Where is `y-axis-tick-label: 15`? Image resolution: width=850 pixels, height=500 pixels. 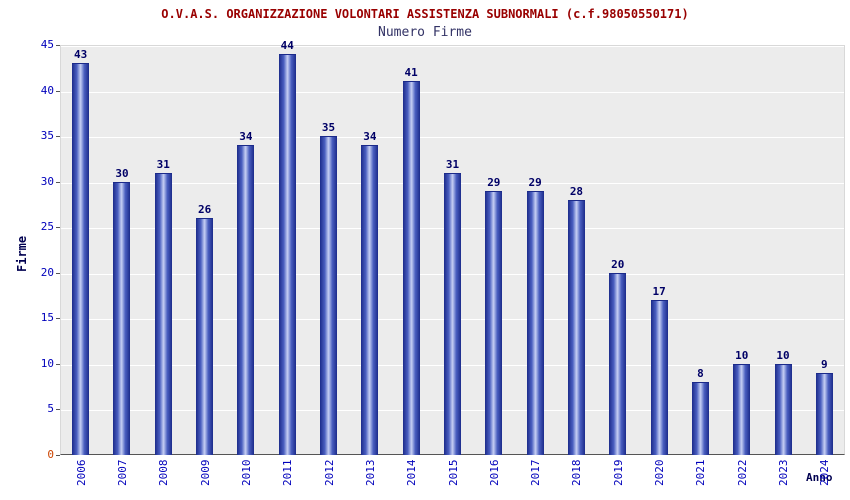
y-axis-tick-label: 15 is located at coordinates (47, 318).